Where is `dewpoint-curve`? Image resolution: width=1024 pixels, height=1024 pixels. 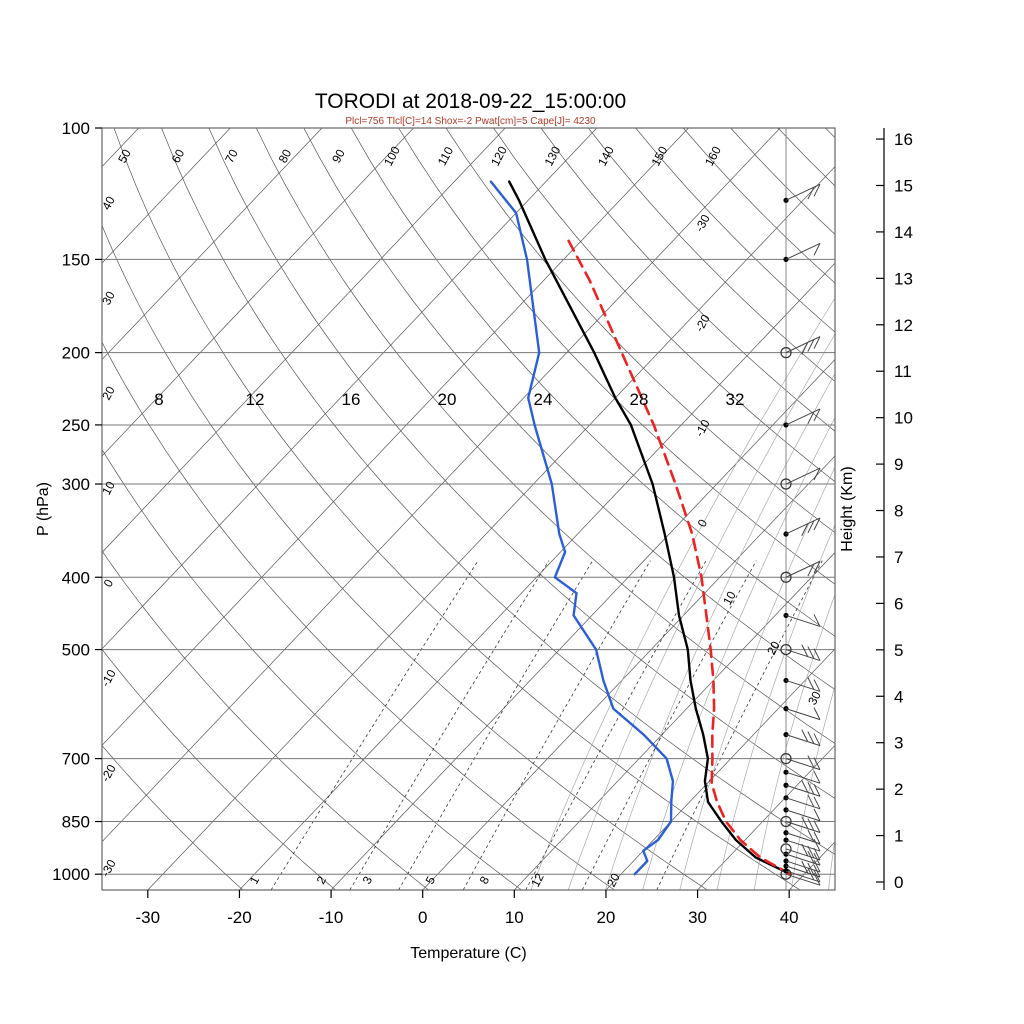 dewpoint-curve is located at coordinates (582, 528).